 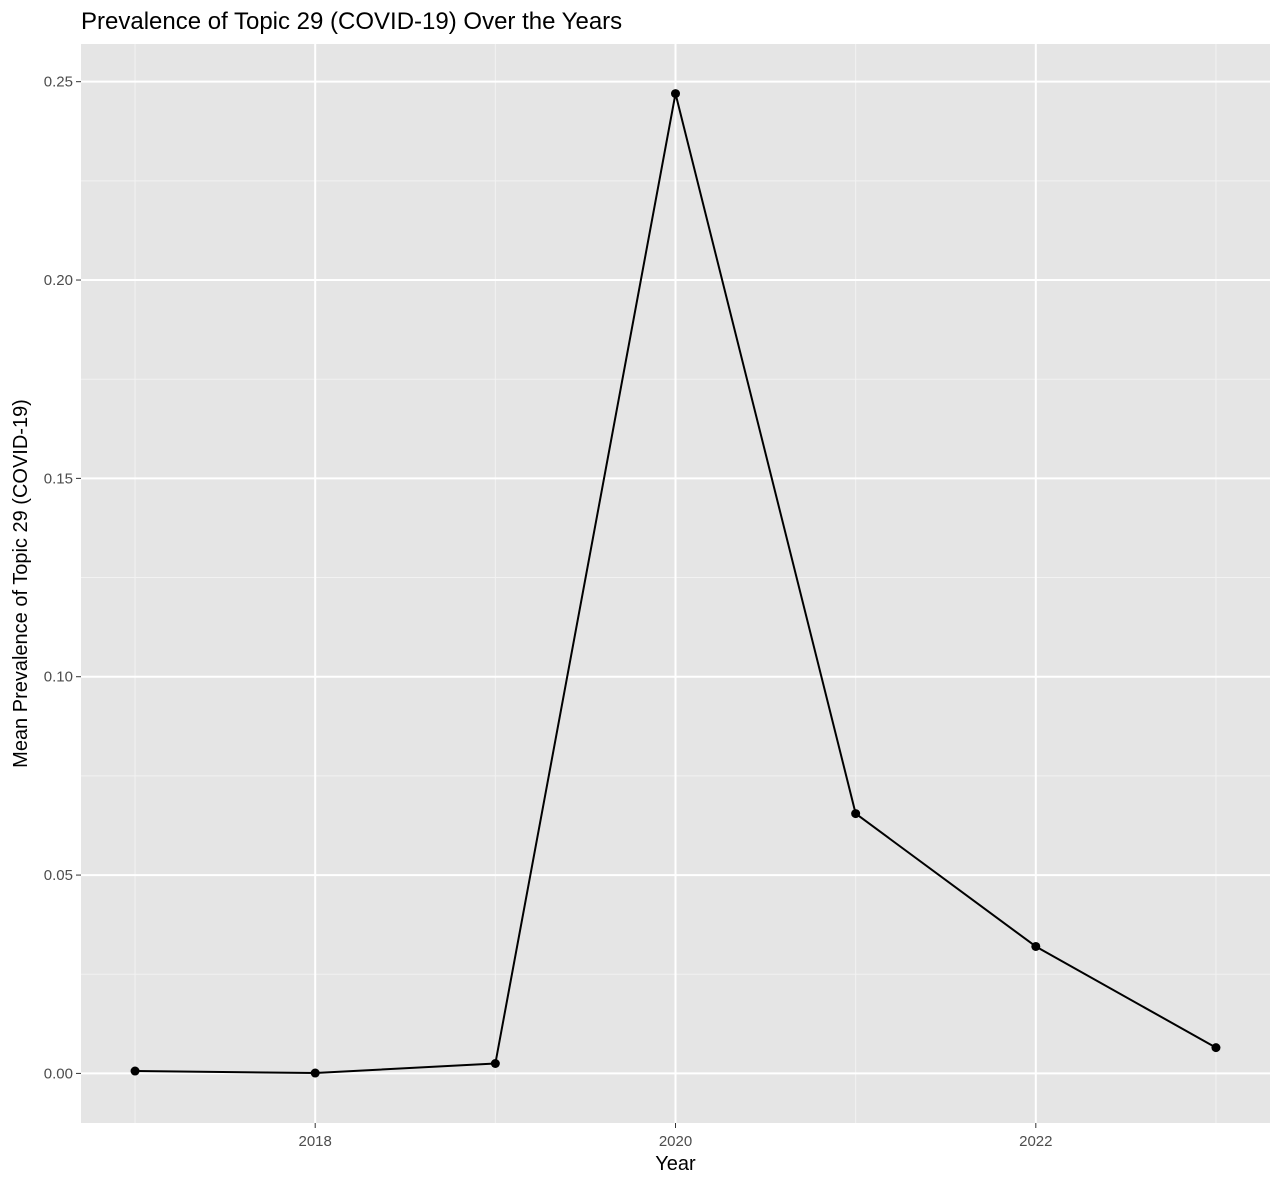 What do you see at coordinates (315, 1141) in the screenshot?
I see `x-tick-label: 2018` at bounding box center [315, 1141].